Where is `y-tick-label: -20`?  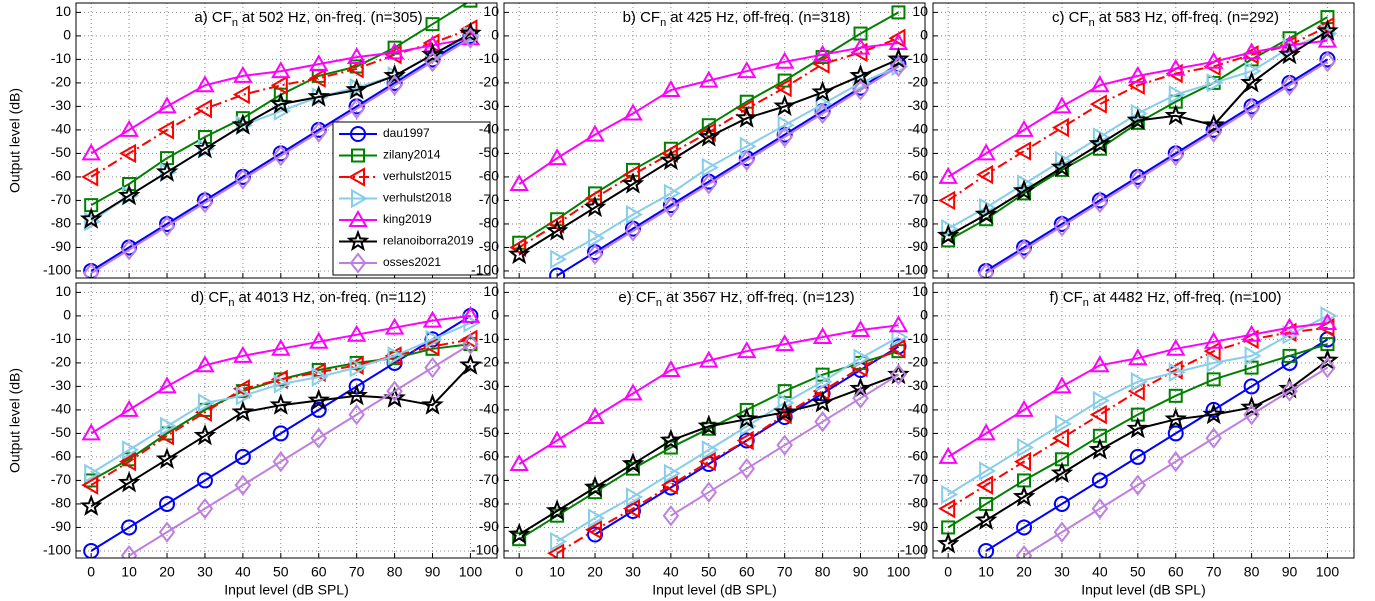 y-tick-label: -20 is located at coordinates (918, 362).